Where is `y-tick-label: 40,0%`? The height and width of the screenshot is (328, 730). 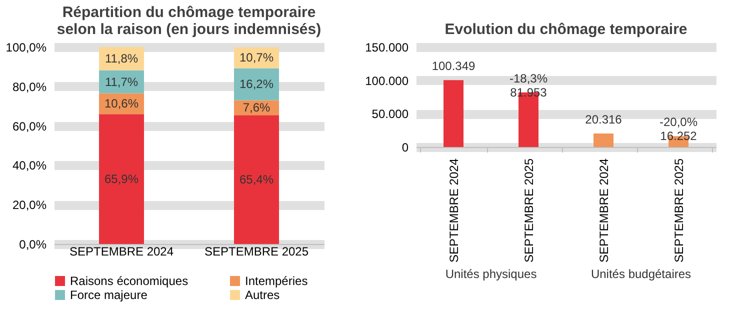 y-tick-label: 40,0% is located at coordinates (29, 165).